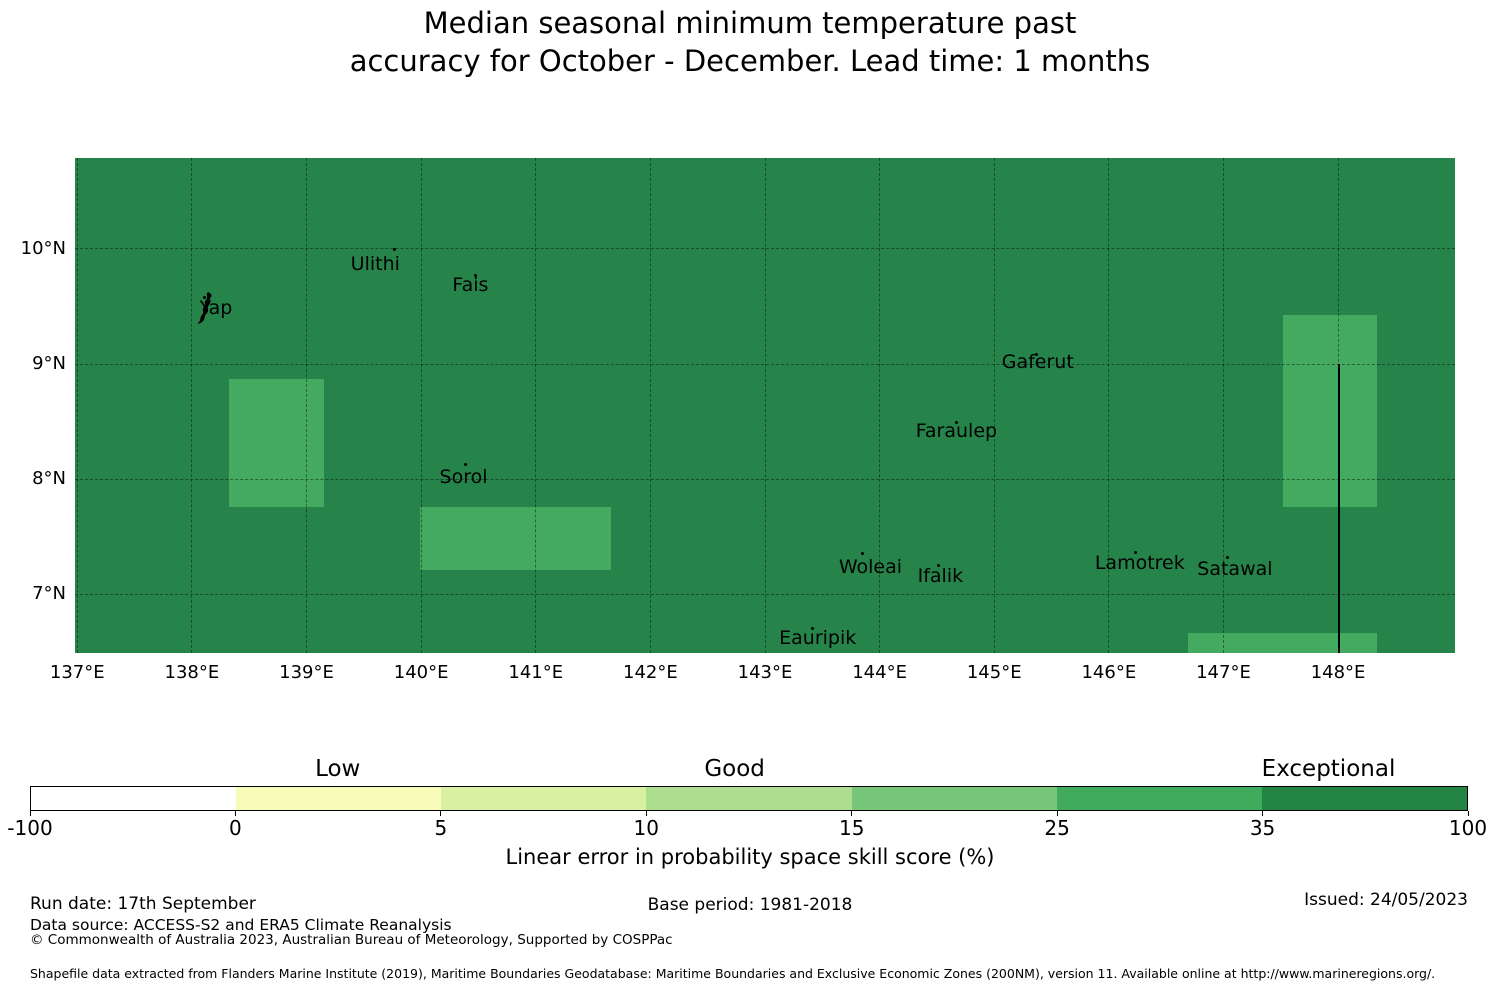 The image size is (1500, 990). Describe the element at coordinates (870, 566) in the screenshot. I see `location-label-woleai: Woleai` at that location.